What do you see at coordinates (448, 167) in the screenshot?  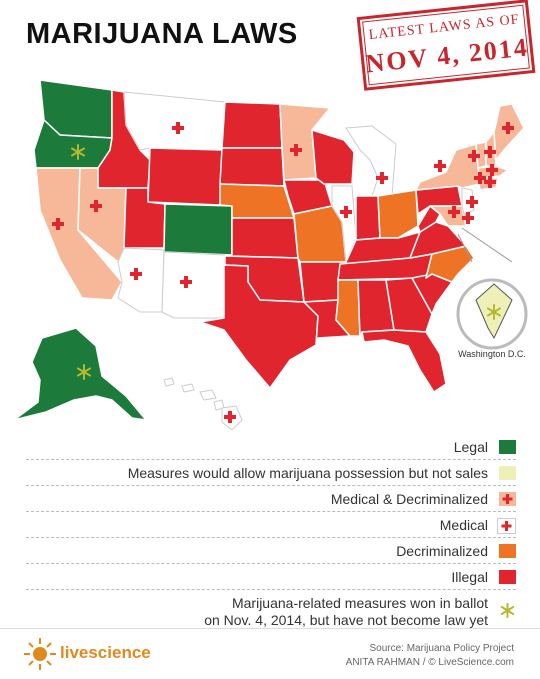 I see `state-ny` at bounding box center [448, 167].